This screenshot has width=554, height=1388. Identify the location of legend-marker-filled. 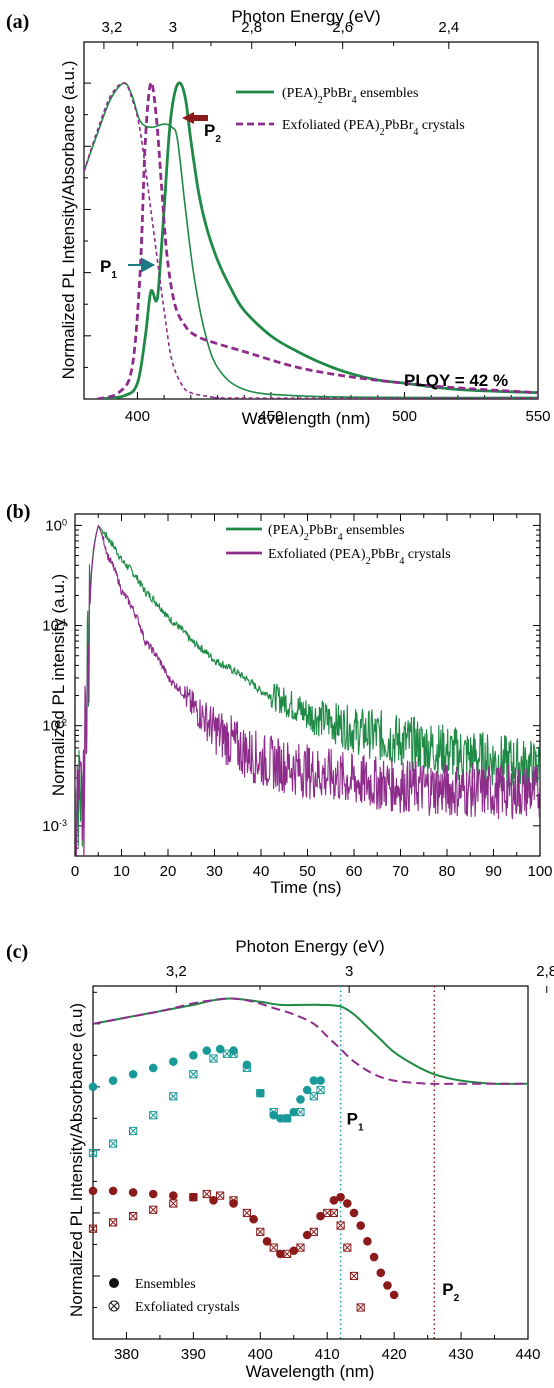
(114, 1283).